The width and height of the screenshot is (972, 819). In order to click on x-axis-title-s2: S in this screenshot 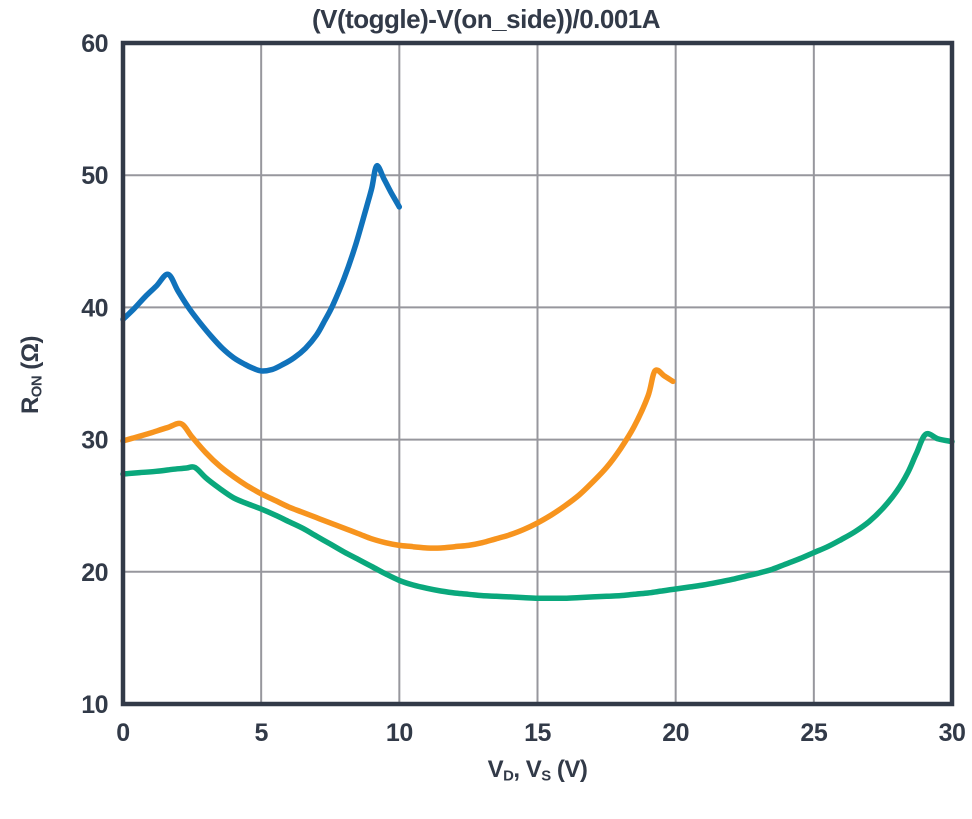, I will do `click(546, 776)`.